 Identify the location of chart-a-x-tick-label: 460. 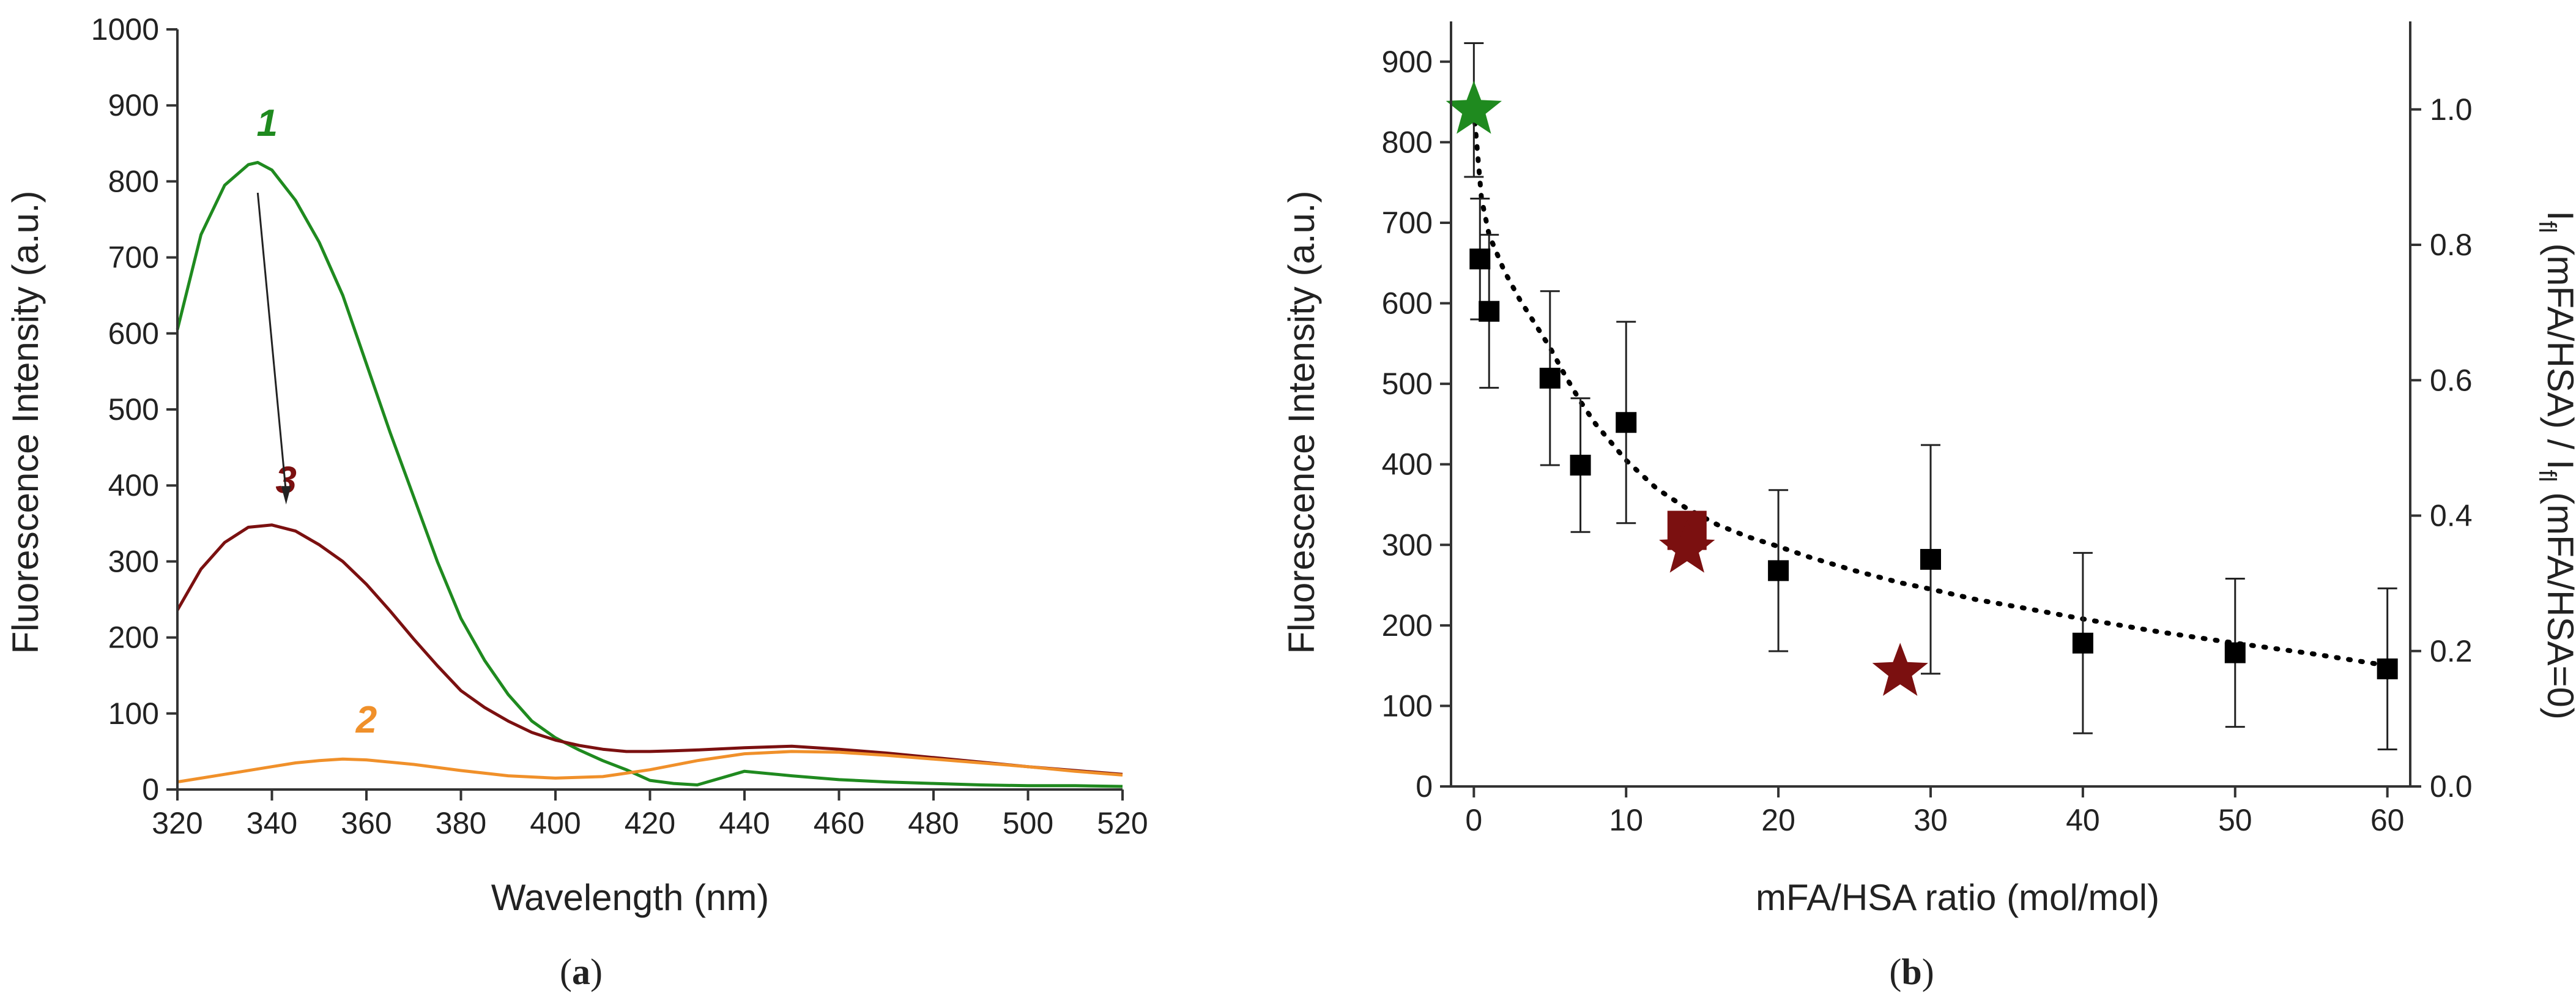
(839, 823).